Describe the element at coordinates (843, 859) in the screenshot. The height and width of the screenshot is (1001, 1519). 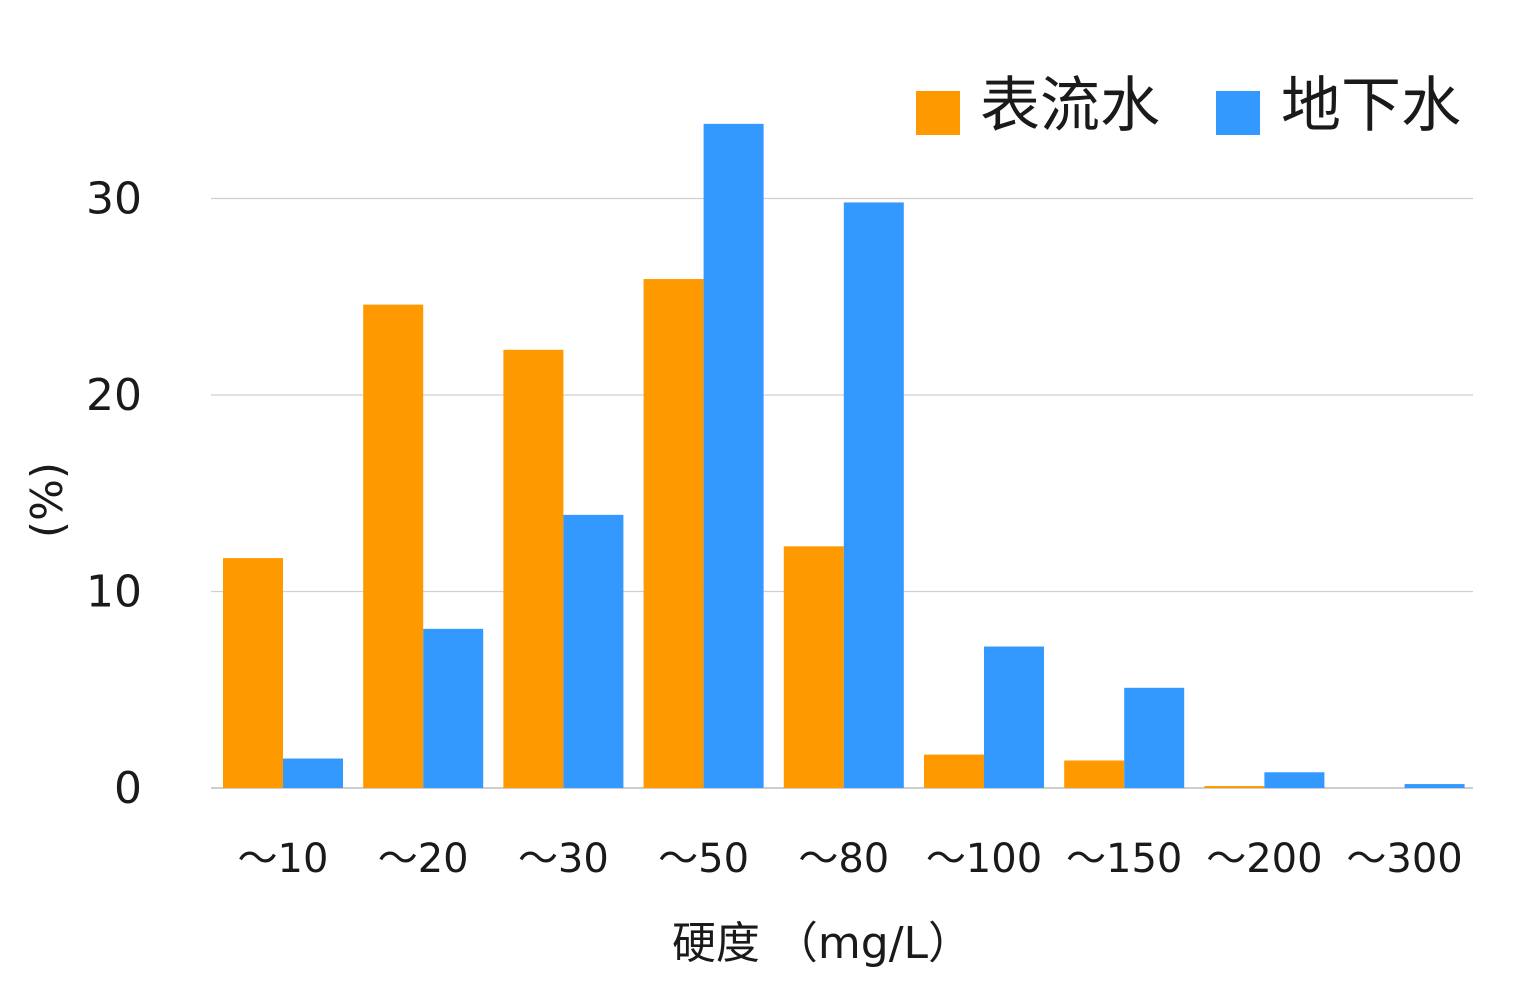
I see `x-tick-label: ～80` at that location.